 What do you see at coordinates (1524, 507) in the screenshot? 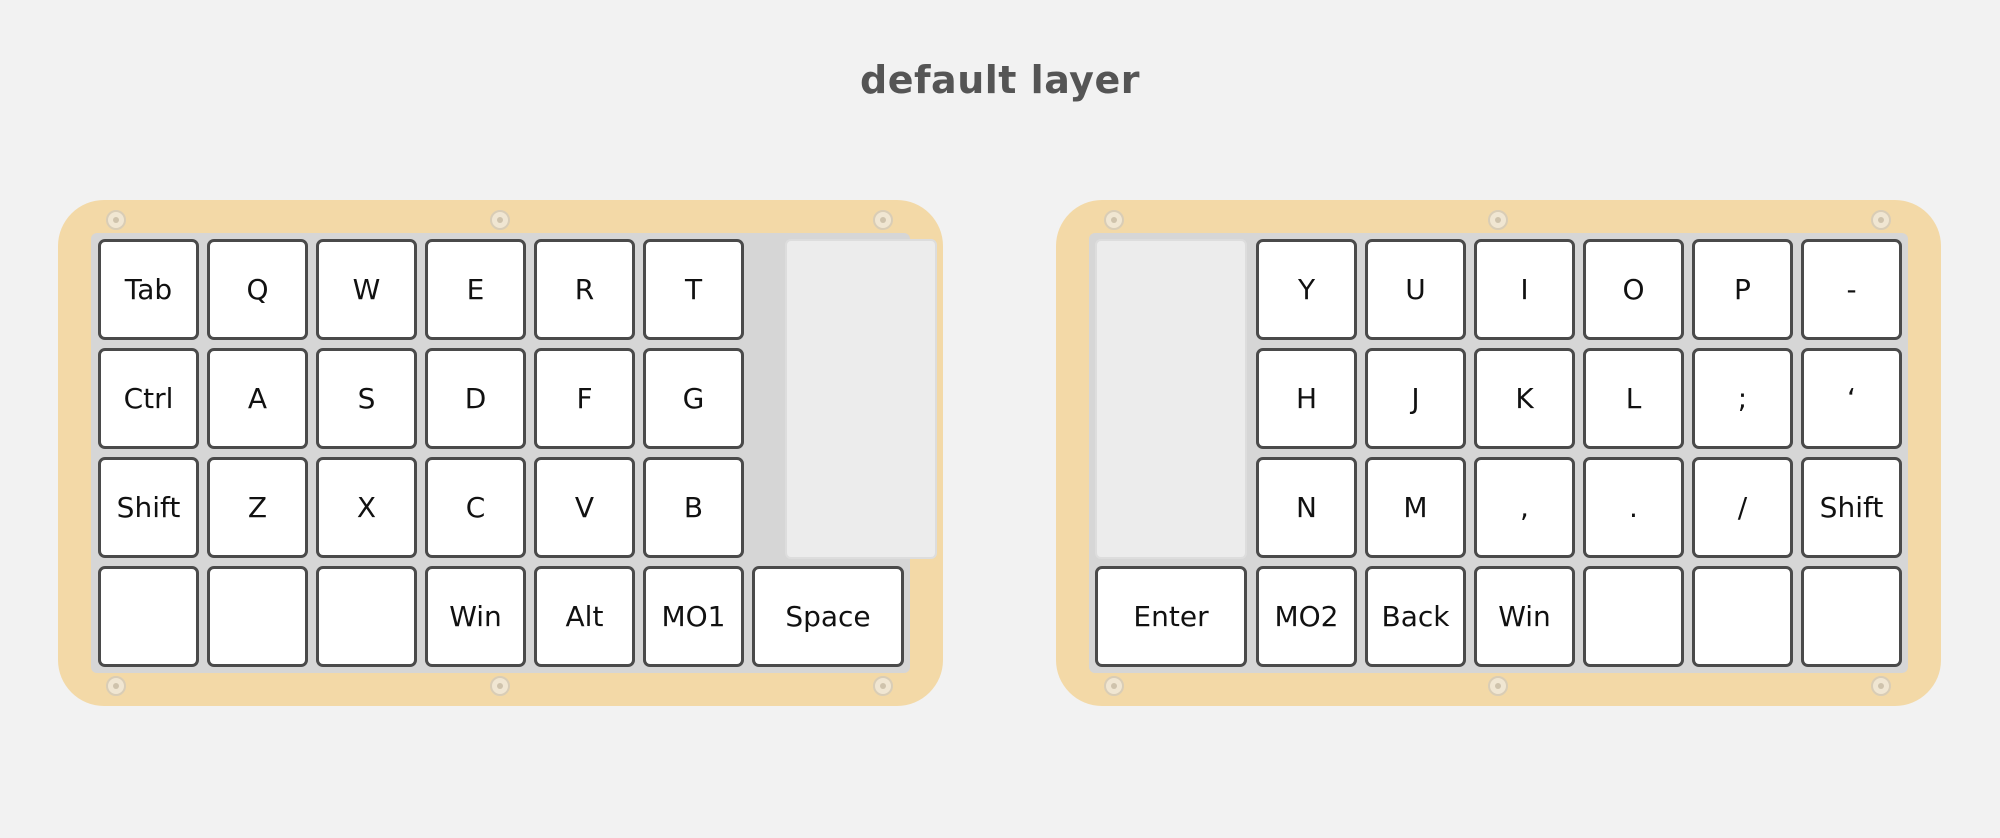
I see `right-key-r2c2: ,` at bounding box center [1524, 507].